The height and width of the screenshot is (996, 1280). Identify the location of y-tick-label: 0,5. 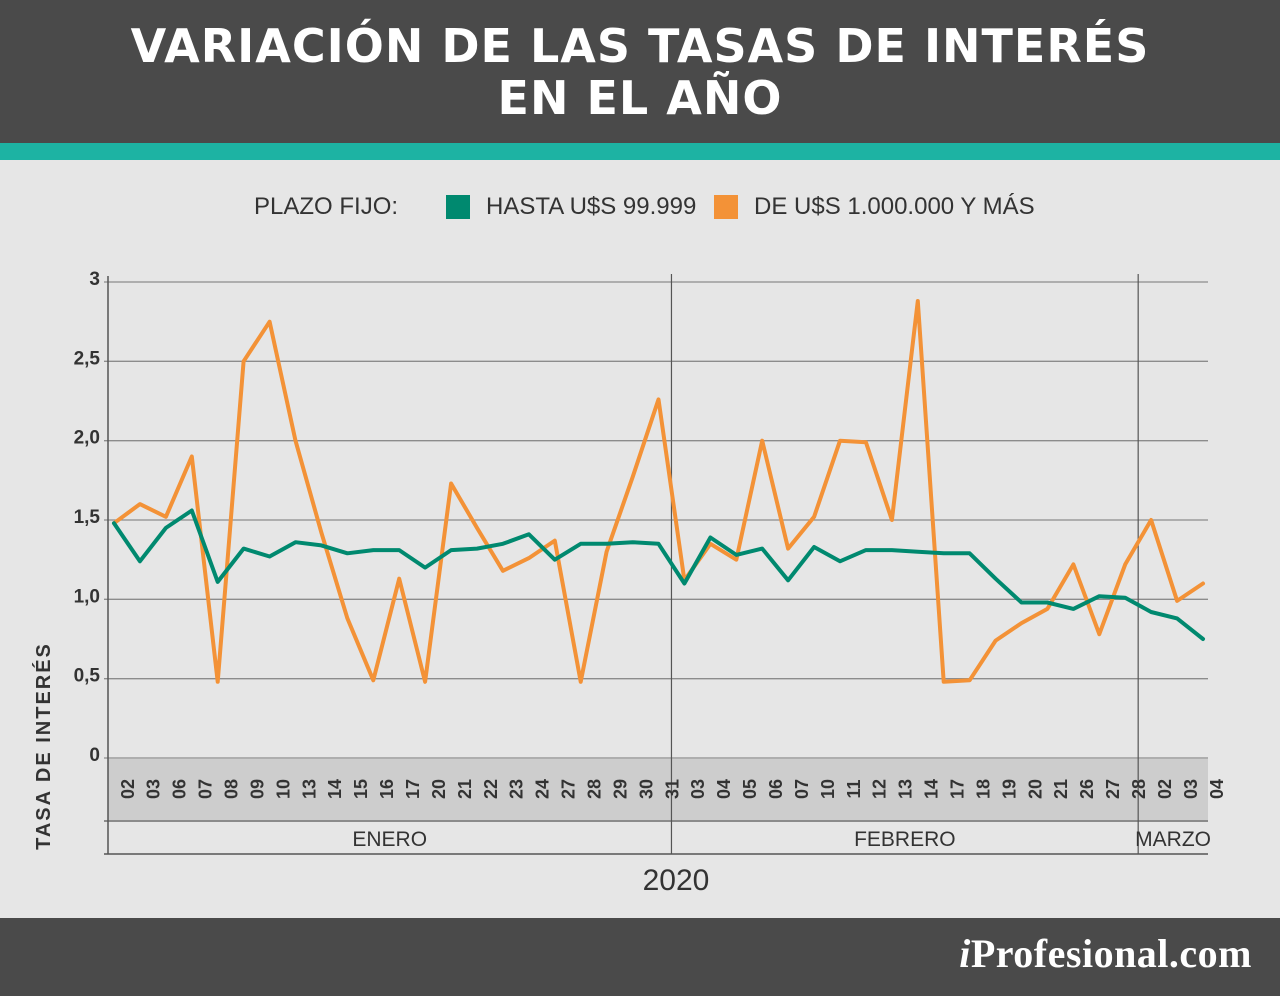
(87, 676).